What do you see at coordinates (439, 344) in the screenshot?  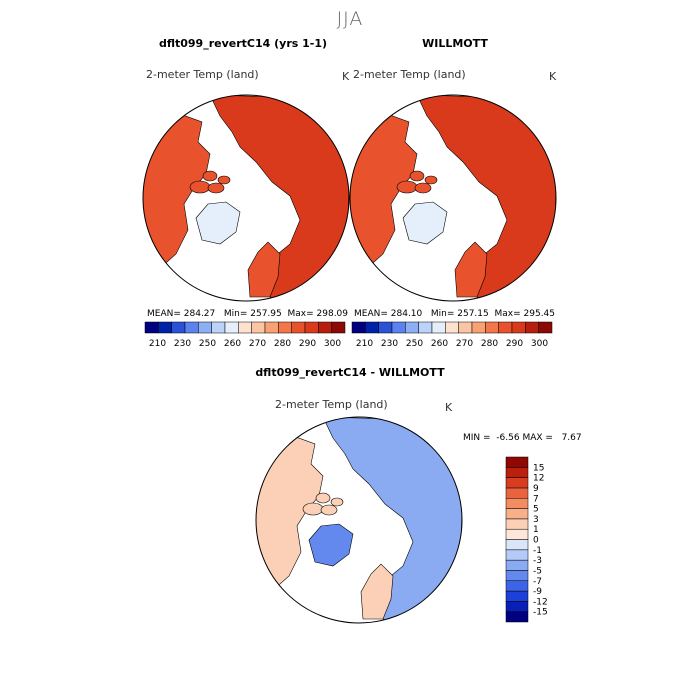 I see `colorbar-panel-2-label: 260` at bounding box center [439, 344].